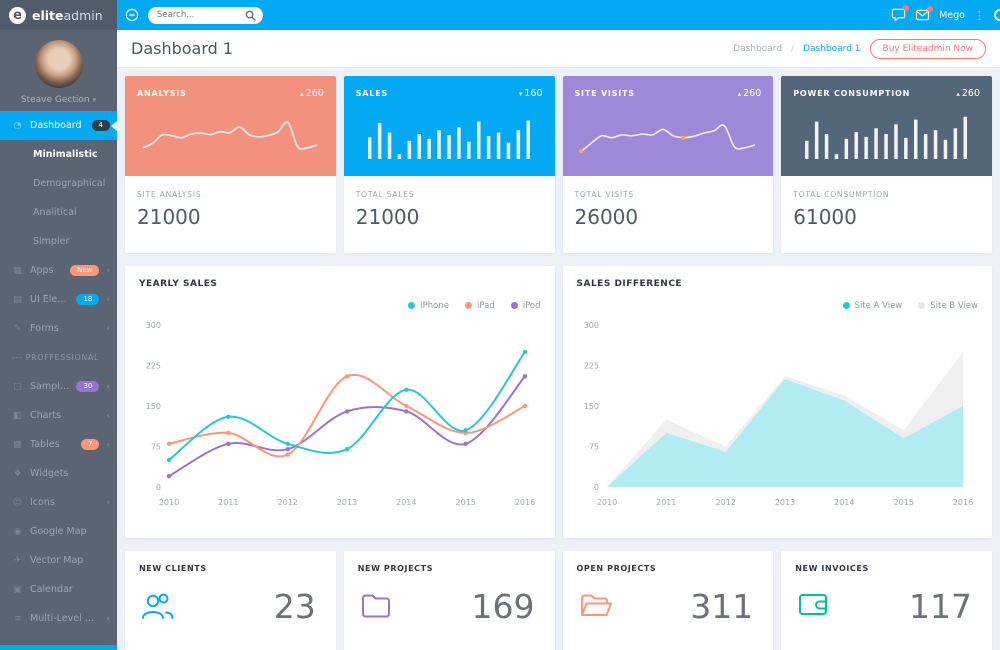 The image size is (1000, 650). I want to click on svg-text: 225, so click(153, 366).